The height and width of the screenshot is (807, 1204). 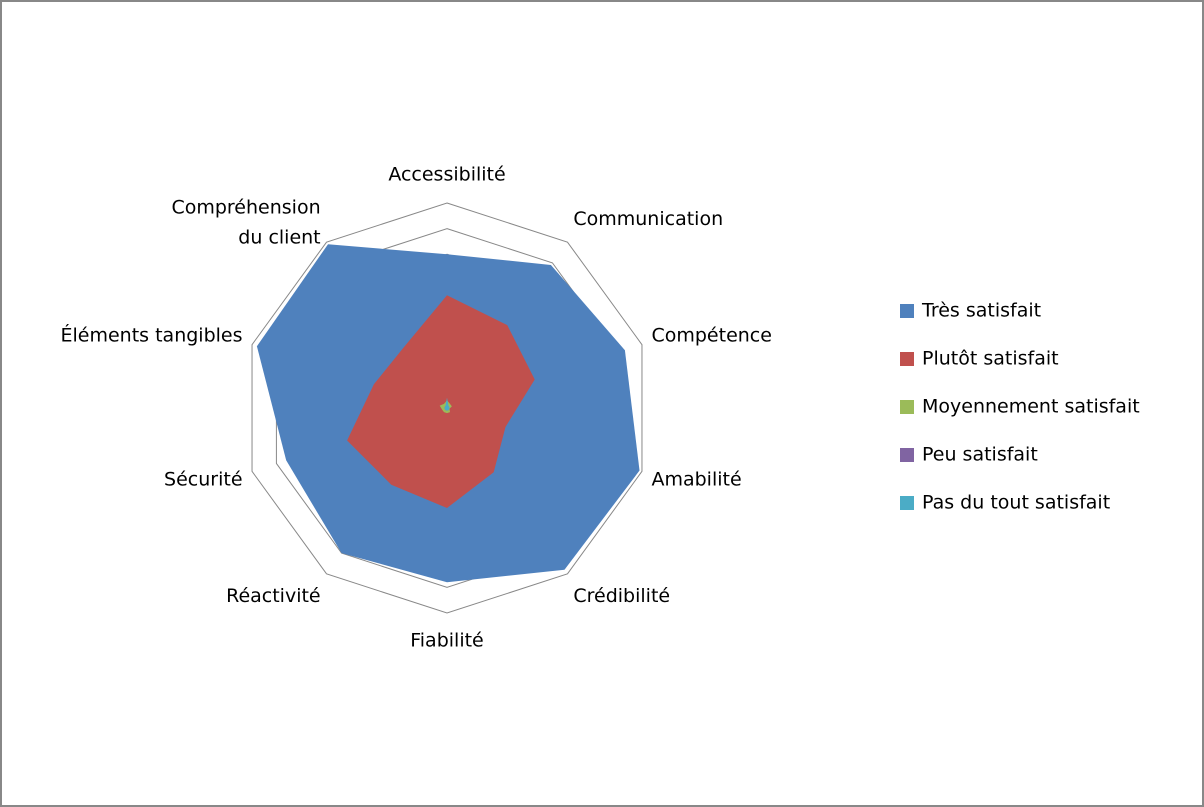 I want to click on category-label: Crédibilité, so click(x=621, y=596).